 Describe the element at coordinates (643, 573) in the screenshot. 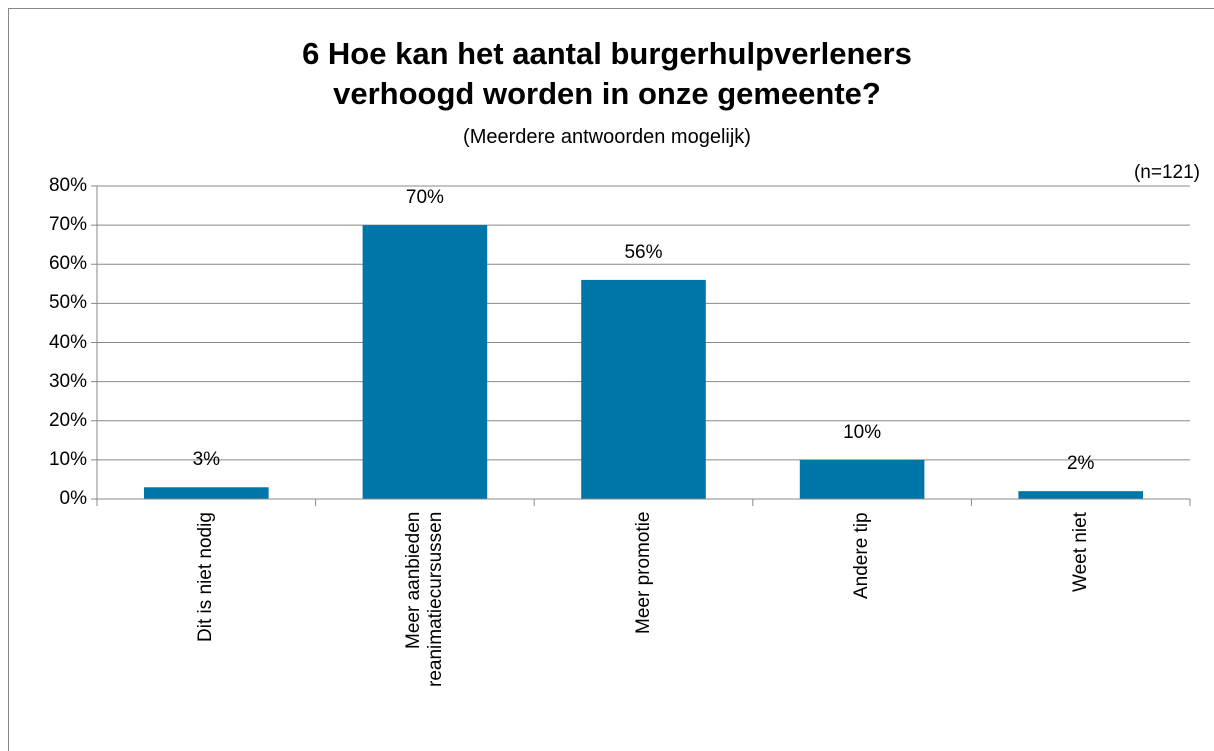

I see `x-tick-label: Meer promotie` at that location.